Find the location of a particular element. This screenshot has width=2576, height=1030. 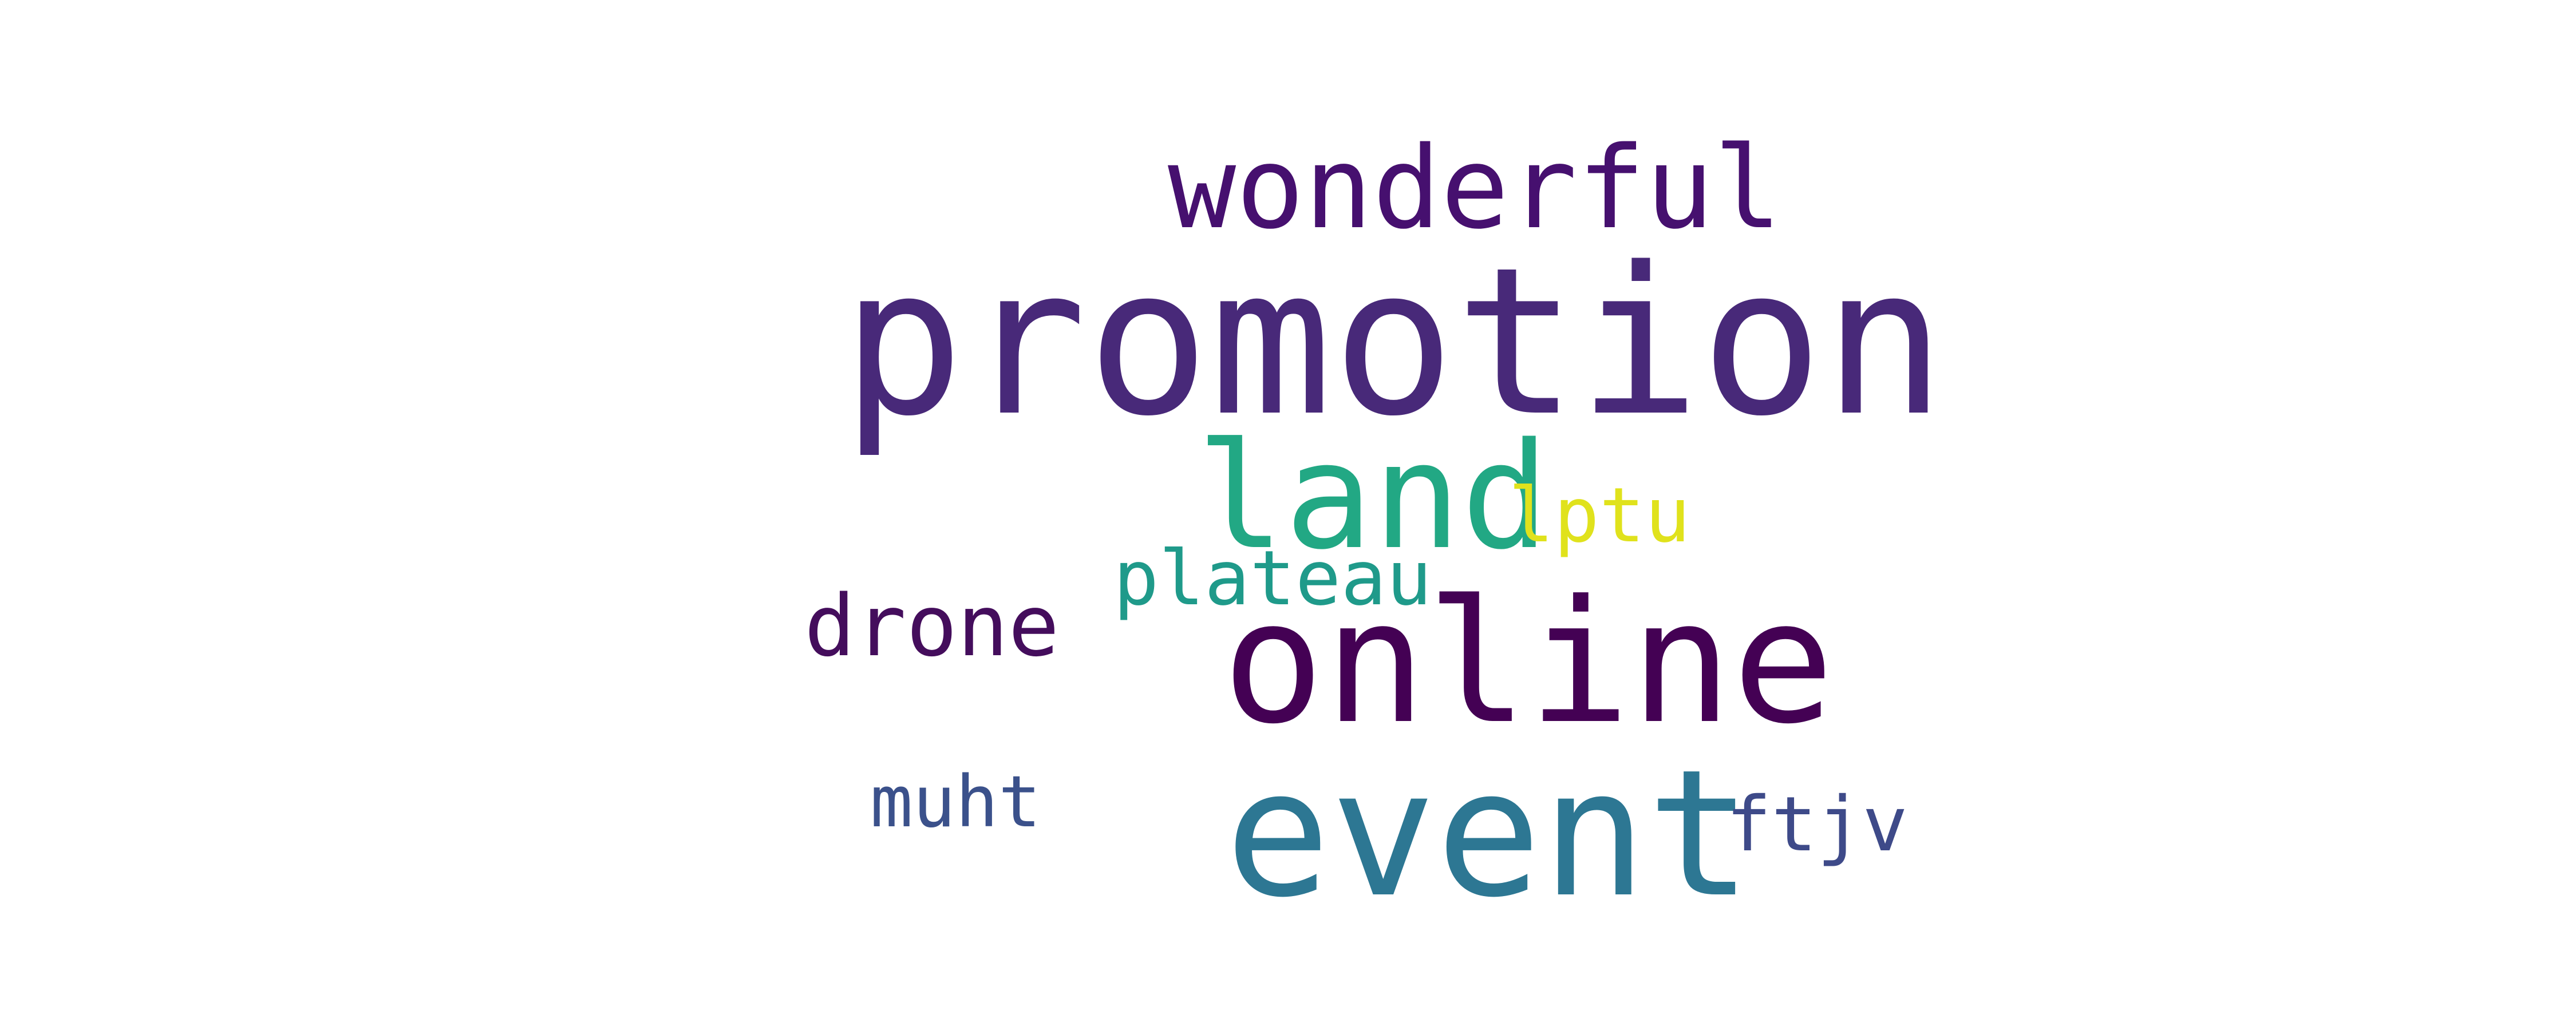

word-promotion: promotion is located at coordinates (1393, 342).